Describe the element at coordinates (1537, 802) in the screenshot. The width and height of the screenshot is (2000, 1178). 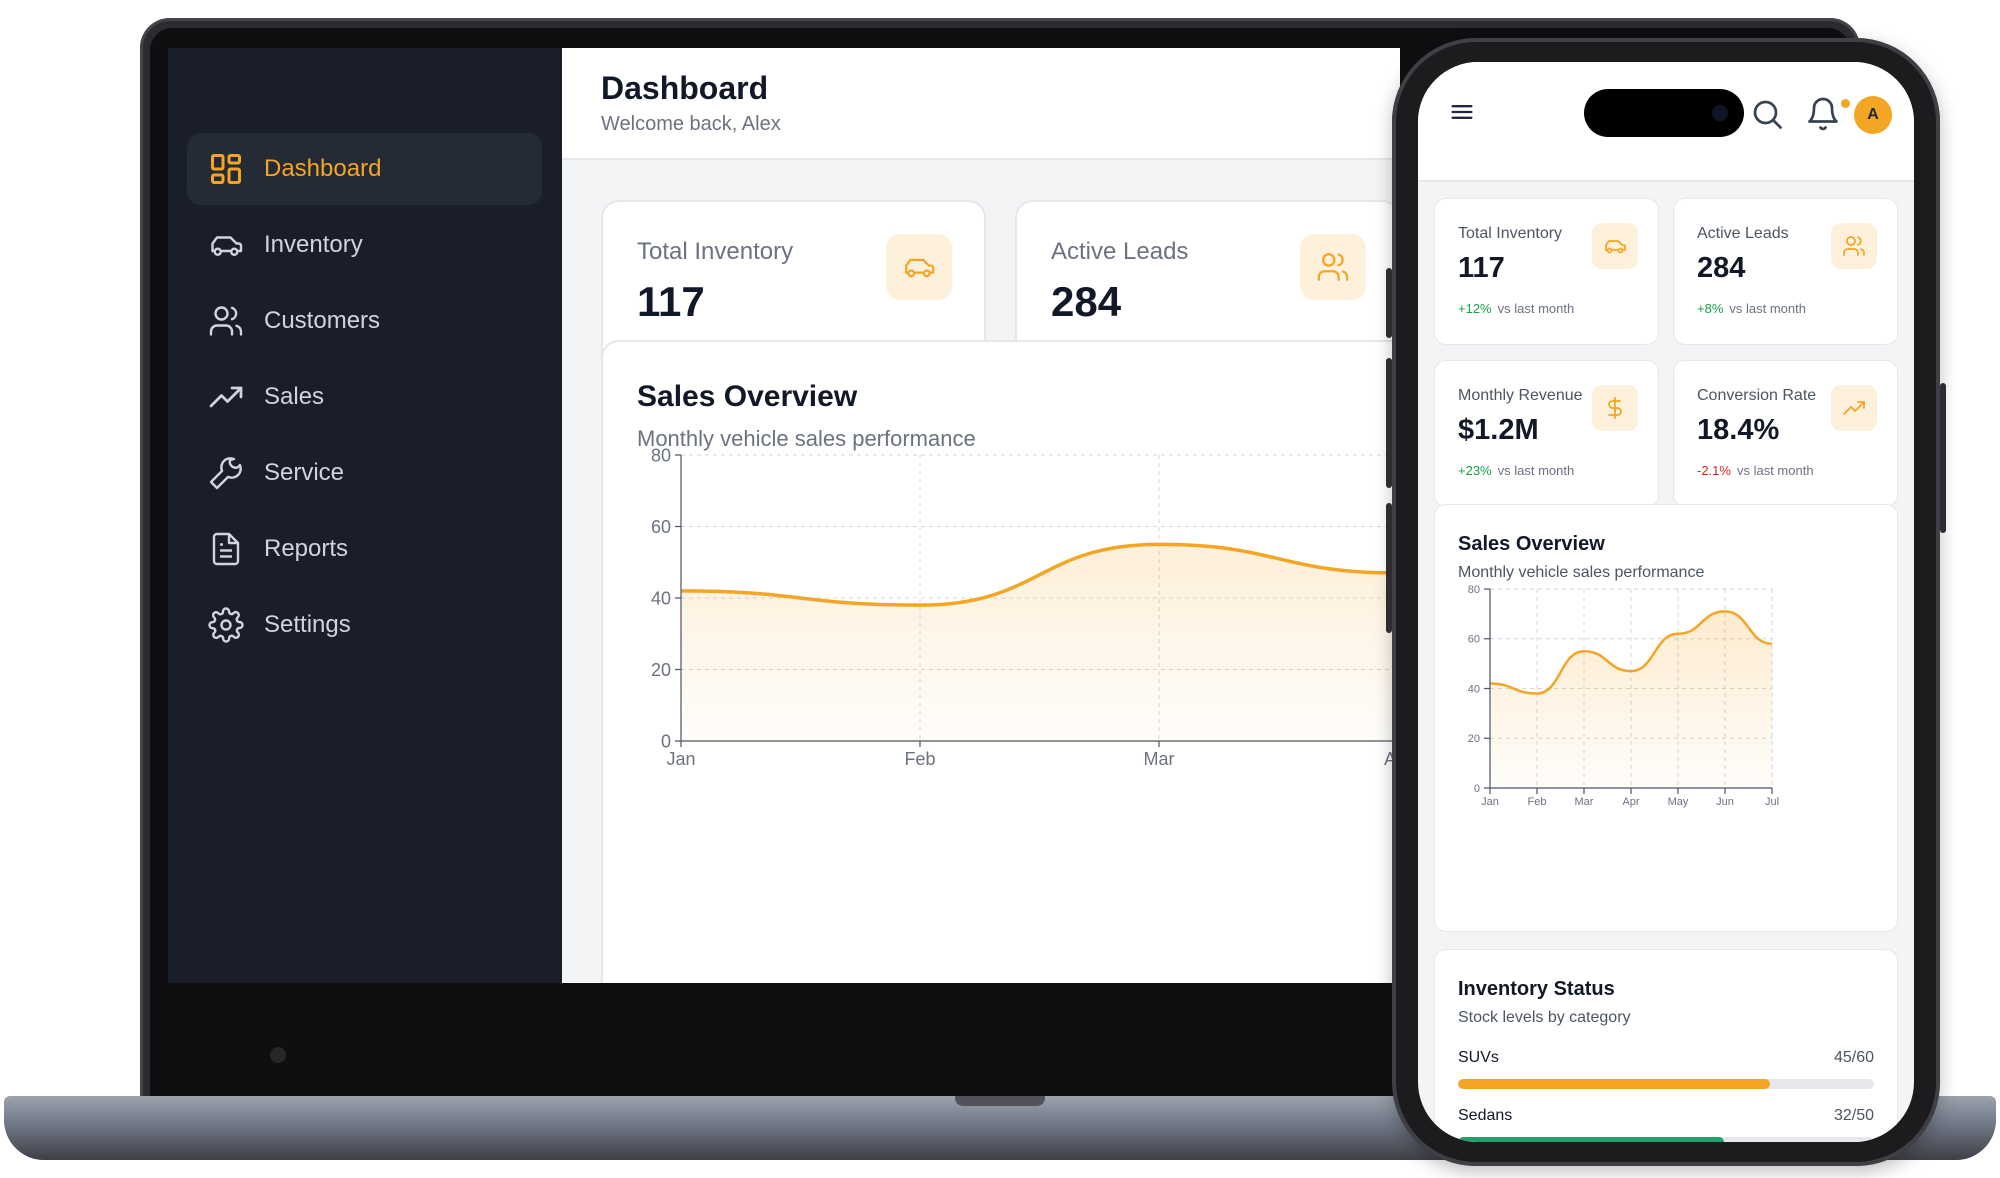
I see `x-tick-label: Feb` at that location.